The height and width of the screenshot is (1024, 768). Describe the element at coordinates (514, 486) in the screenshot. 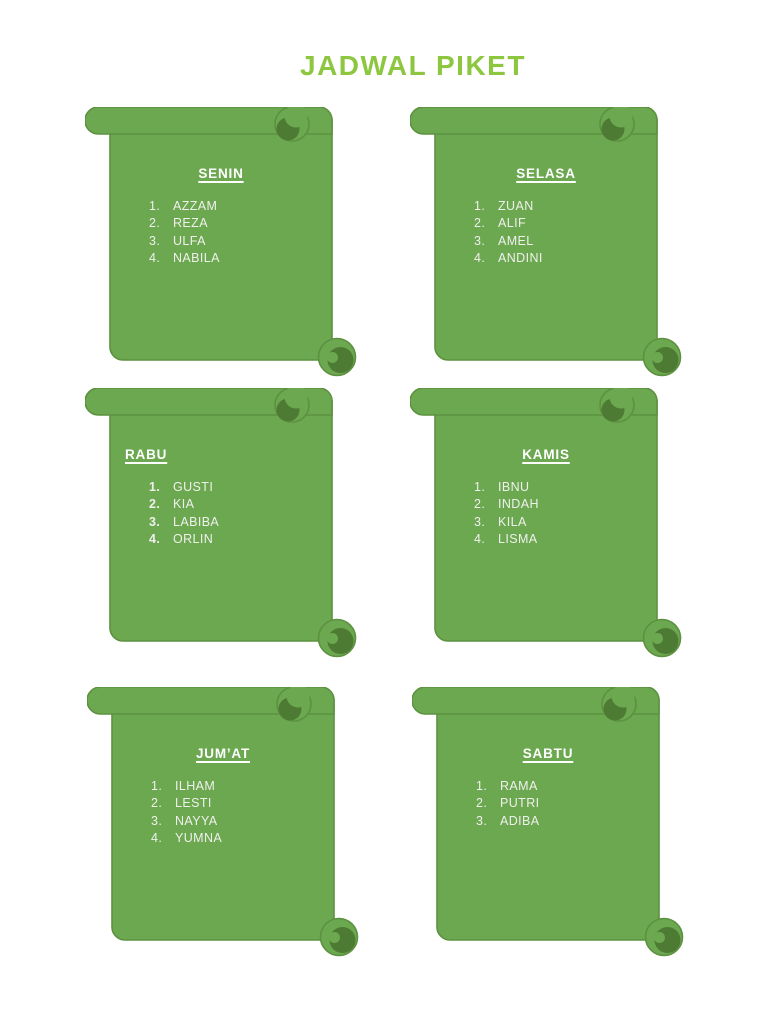

I see `member-name: IBNU` at that location.